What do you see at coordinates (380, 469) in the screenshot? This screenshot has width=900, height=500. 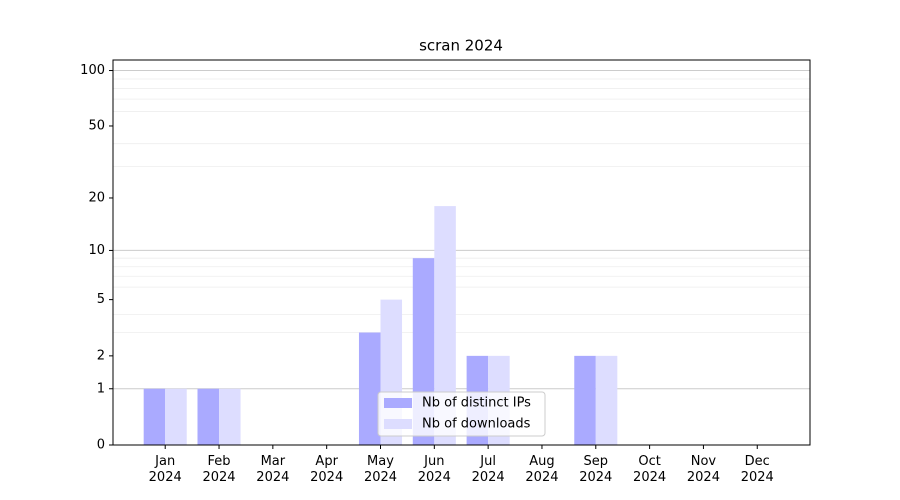 I see `x-tick-label: May 2024` at bounding box center [380, 469].